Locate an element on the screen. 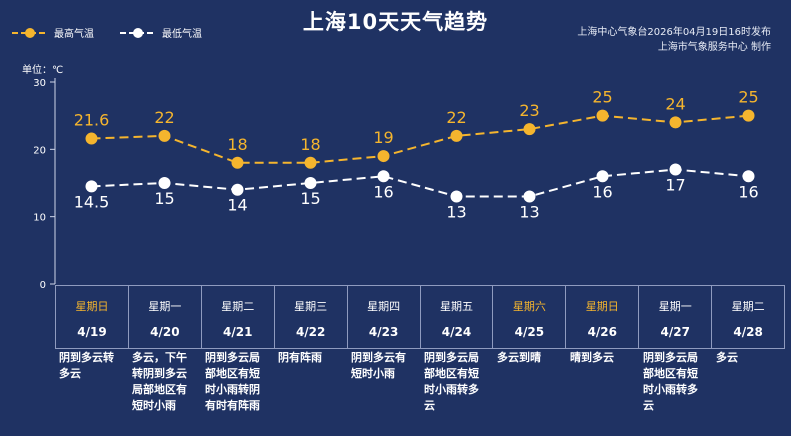 The image size is (791, 436). low-temp-label: 14.5 is located at coordinates (92, 201).